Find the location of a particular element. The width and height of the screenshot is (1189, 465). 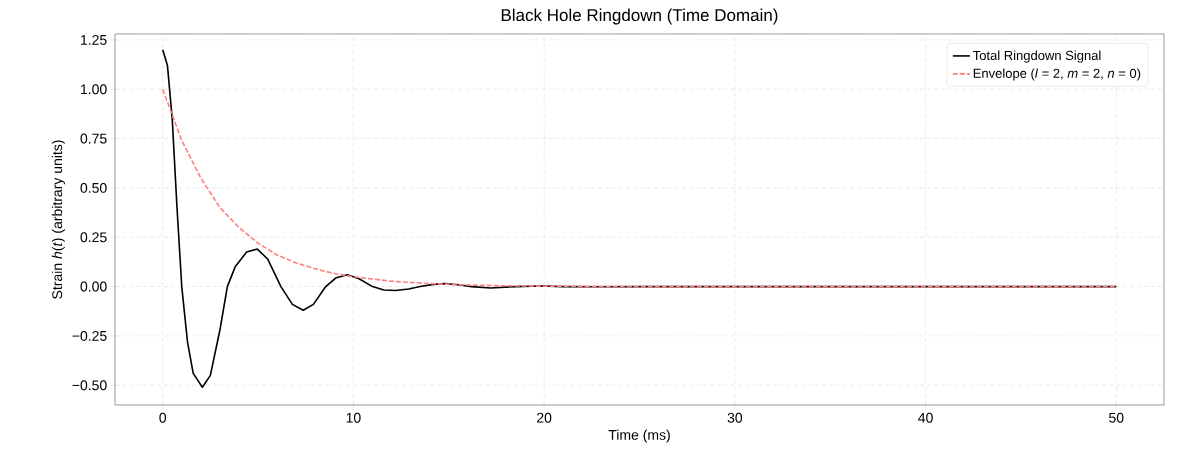

y-tick-label: 1.00 is located at coordinates (94, 89).